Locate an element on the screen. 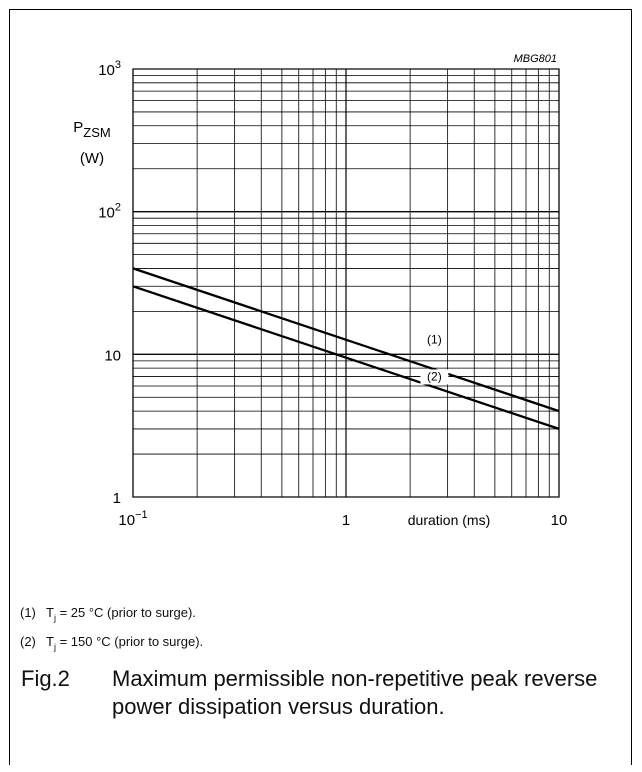 The image size is (642, 772). y-tick-label: 10³ is located at coordinates (109, 69).